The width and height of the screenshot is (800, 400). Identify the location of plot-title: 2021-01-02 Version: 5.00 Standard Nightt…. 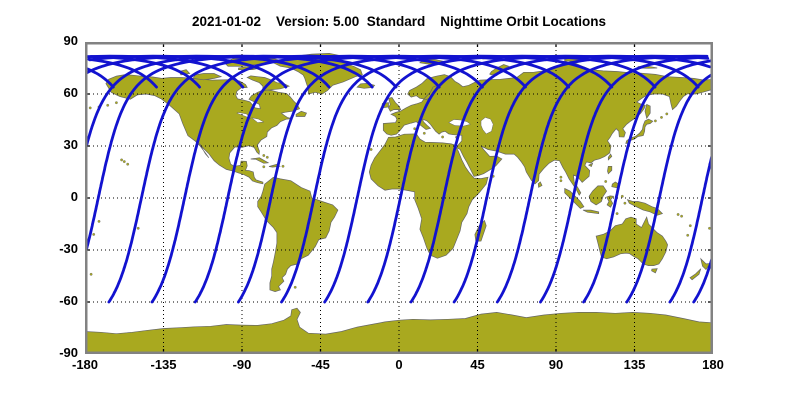
(399, 21).